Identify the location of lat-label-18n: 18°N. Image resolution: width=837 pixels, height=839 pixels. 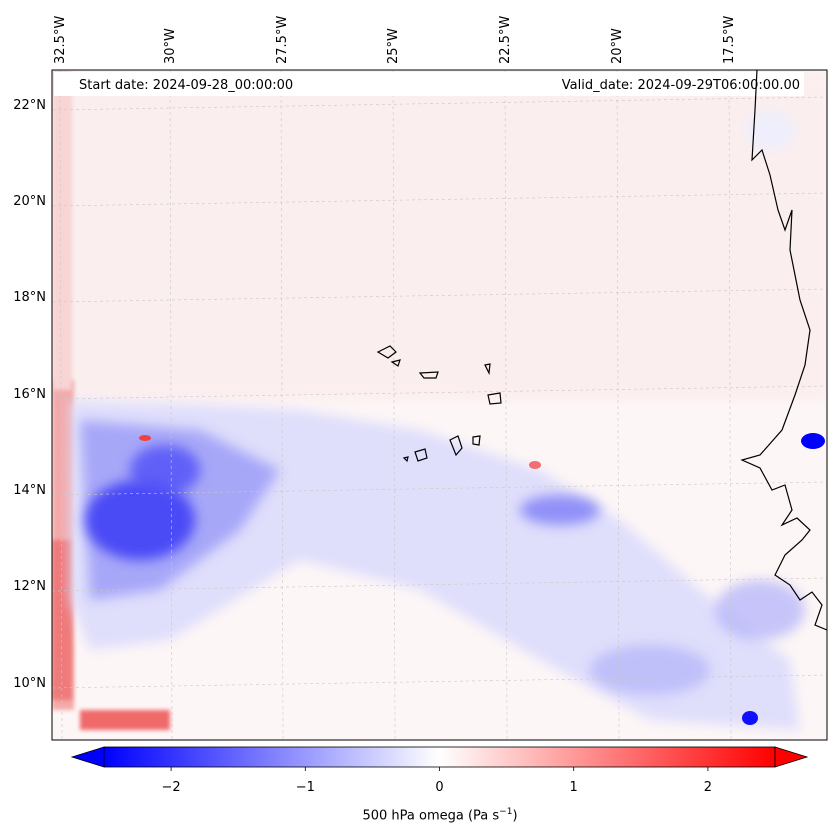
(29, 297).